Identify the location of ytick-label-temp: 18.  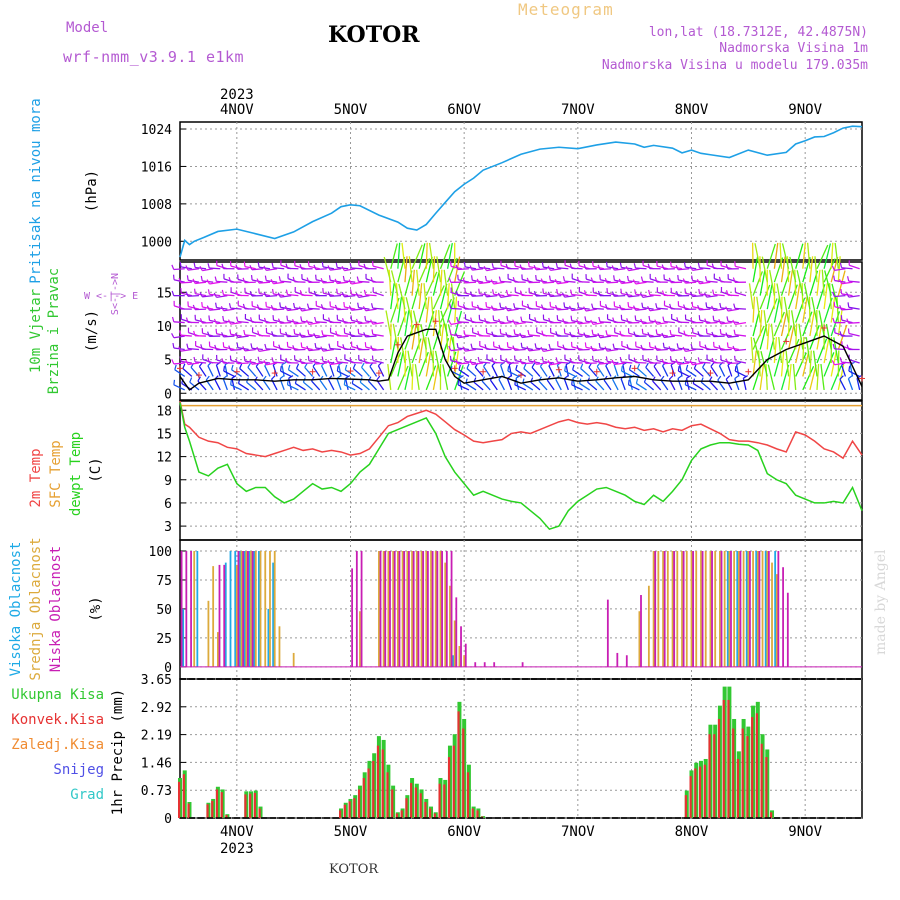
(164, 411).